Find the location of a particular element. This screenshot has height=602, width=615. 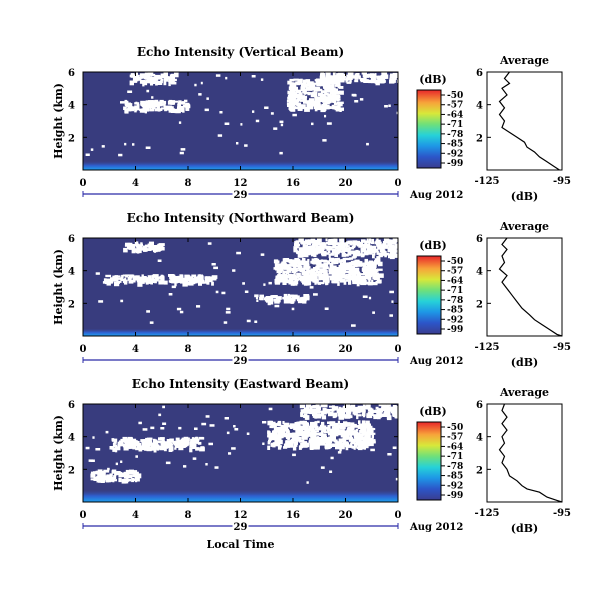

colorbar-tick-label: -57 is located at coordinates (455, 438).